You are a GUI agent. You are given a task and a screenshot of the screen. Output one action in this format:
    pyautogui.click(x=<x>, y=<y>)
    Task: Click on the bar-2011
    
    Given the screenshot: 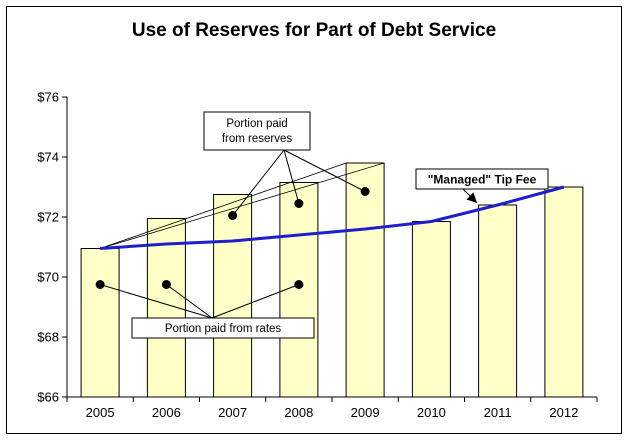 What is the action you would take?
    pyautogui.click(x=498, y=301)
    